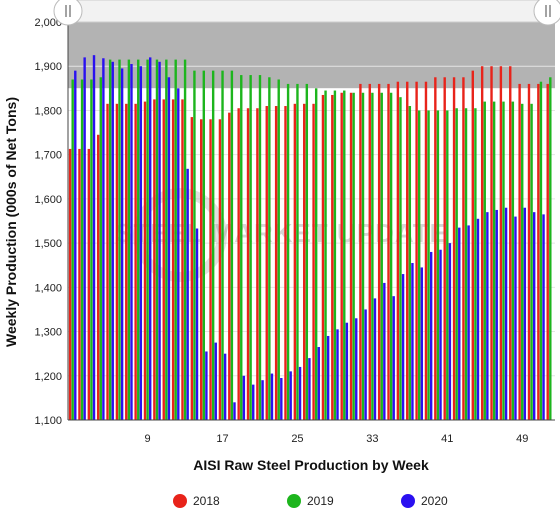 The image size is (560, 511). I want to click on legend-item-2020: 2020, so click(424, 501).